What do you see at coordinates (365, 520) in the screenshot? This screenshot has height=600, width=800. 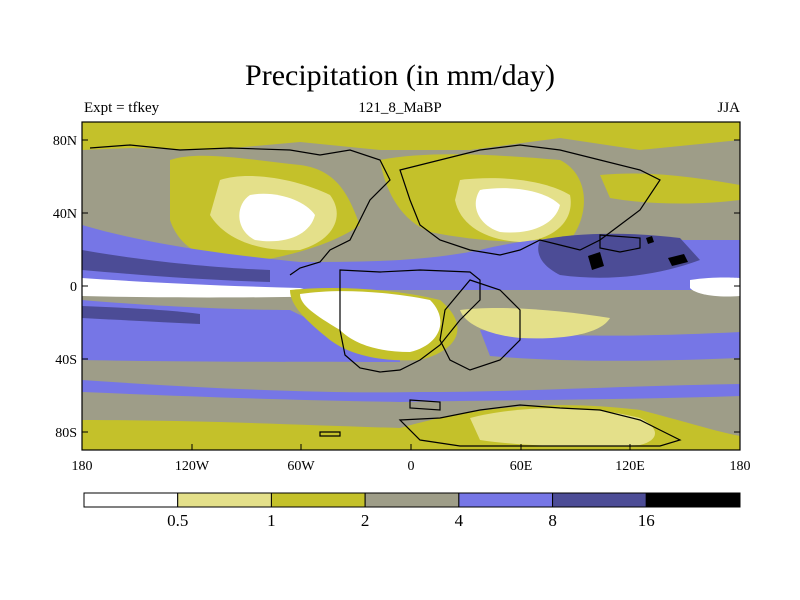 I see `colorbar-label: 2` at bounding box center [365, 520].